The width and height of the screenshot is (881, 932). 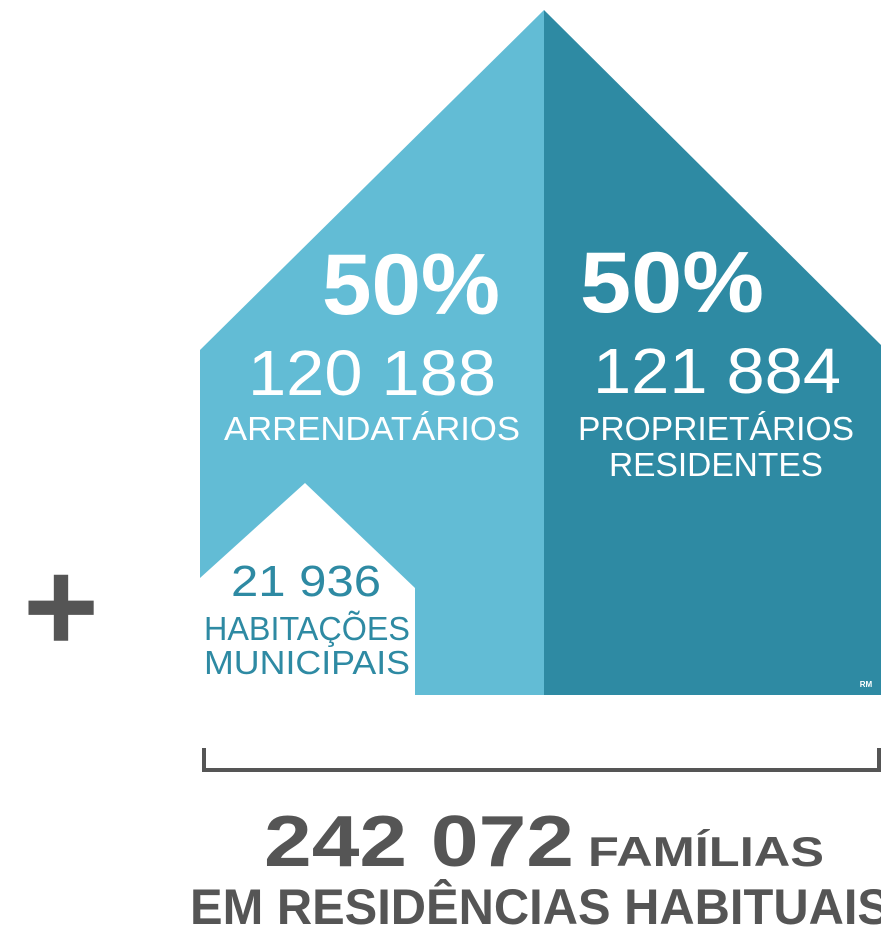 I want to click on right-label: RESIDENTES, so click(x=716, y=464).